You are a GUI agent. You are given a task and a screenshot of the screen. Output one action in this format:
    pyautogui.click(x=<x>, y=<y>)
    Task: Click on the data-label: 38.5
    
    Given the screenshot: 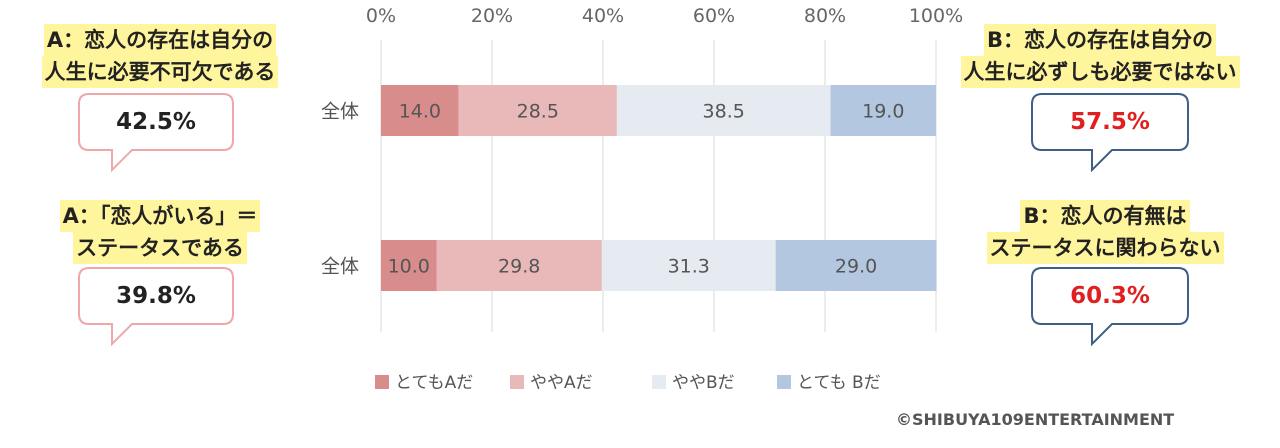 What is the action you would take?
    pyautogui.click(x=724, y=112)
    